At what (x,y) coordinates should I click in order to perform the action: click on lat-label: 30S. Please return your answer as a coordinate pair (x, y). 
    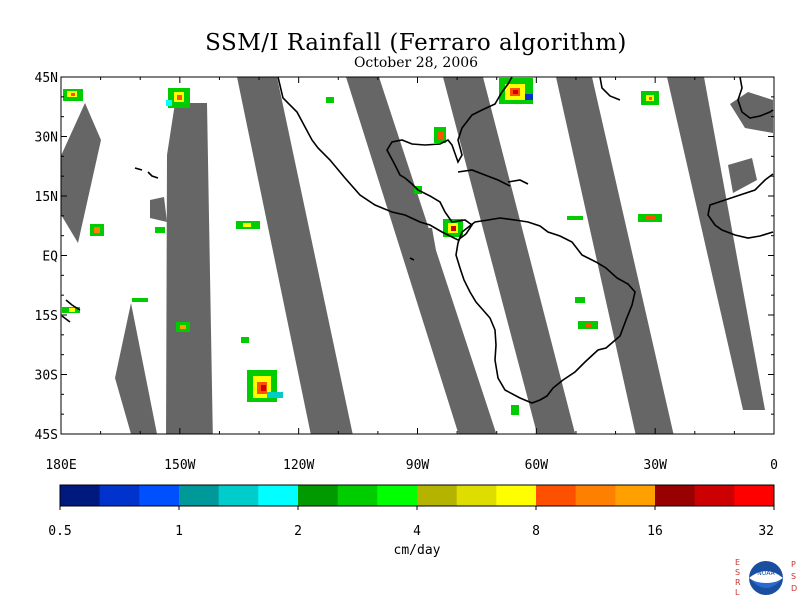
    Looking at the image, I should click on (46, 376).